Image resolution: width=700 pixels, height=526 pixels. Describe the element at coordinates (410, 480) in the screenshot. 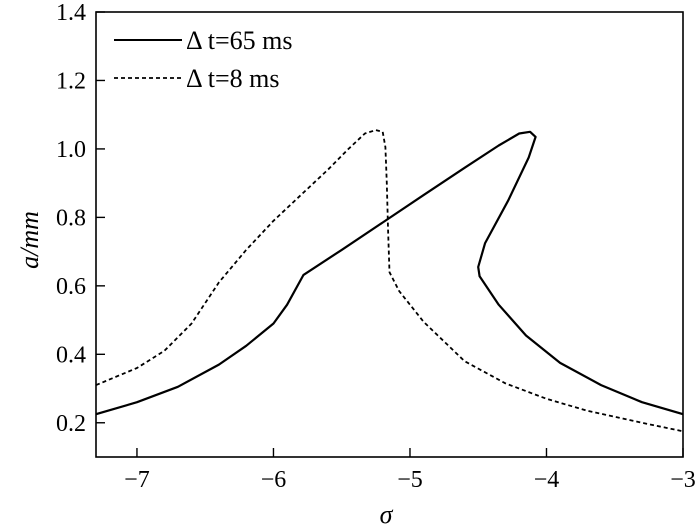

I see `x-tick-label: −5` at that location.